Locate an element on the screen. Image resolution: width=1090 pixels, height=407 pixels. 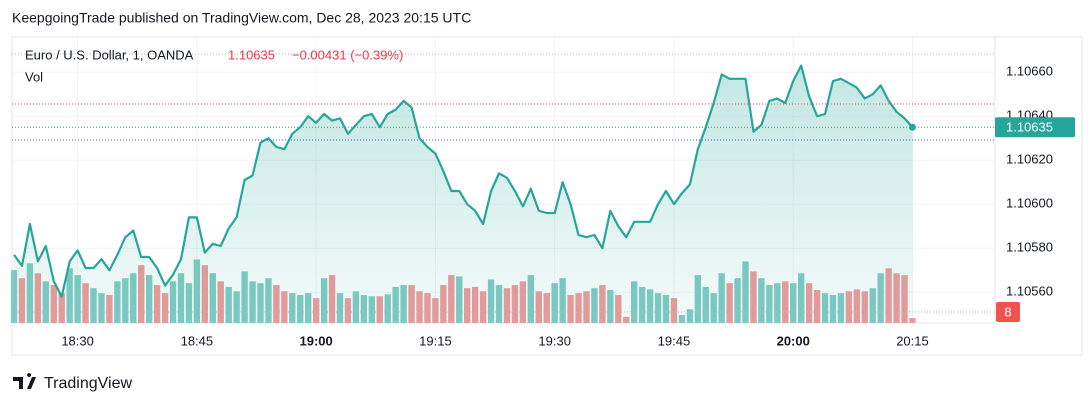
x-tick-label: 19:45 is located at coordinates (674, 340).